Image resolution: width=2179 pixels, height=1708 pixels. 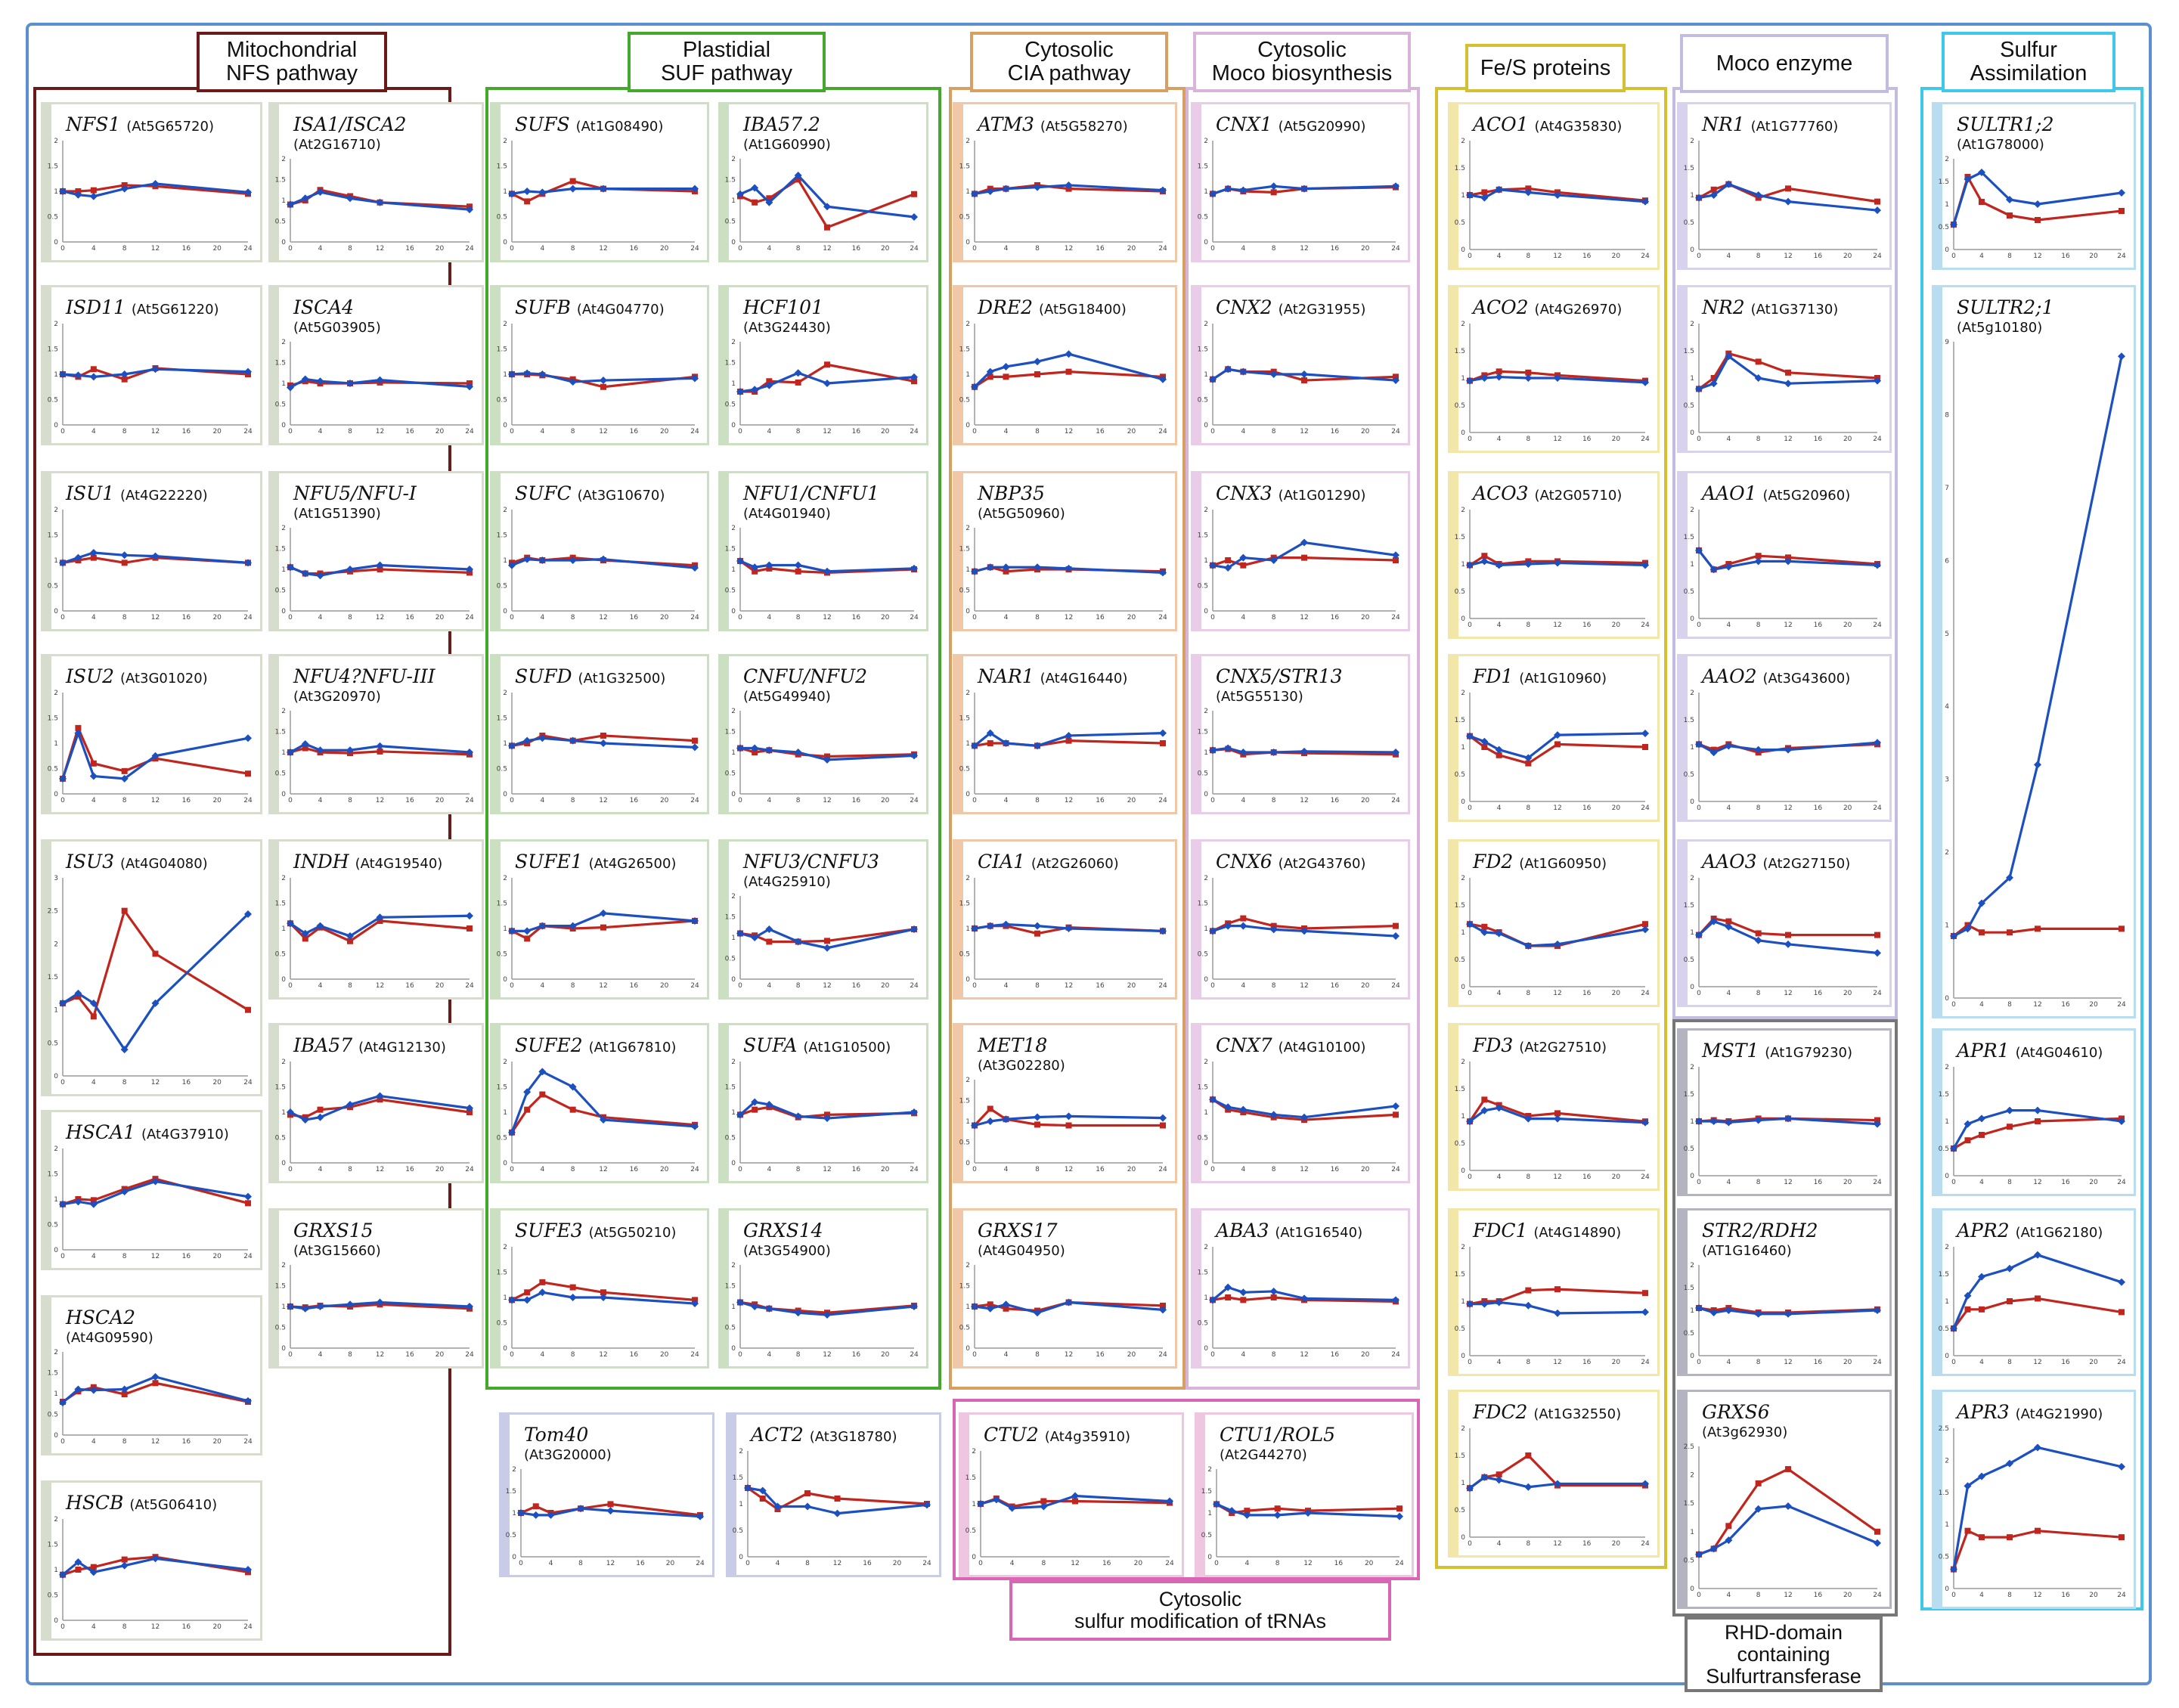 What do you see at coordinates (603, 1113) in the screenshot?
I see `series-line-red` at bounding box center [603, 1113].